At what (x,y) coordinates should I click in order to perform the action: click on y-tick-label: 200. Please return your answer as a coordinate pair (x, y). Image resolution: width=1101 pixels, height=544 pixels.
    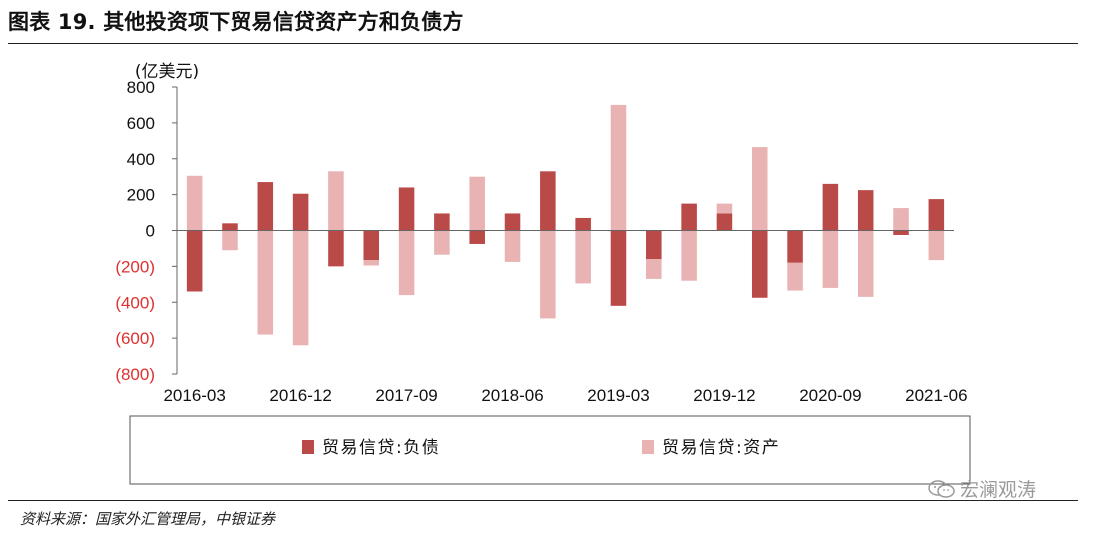
    Looking at the image, I should click on (141, 195).